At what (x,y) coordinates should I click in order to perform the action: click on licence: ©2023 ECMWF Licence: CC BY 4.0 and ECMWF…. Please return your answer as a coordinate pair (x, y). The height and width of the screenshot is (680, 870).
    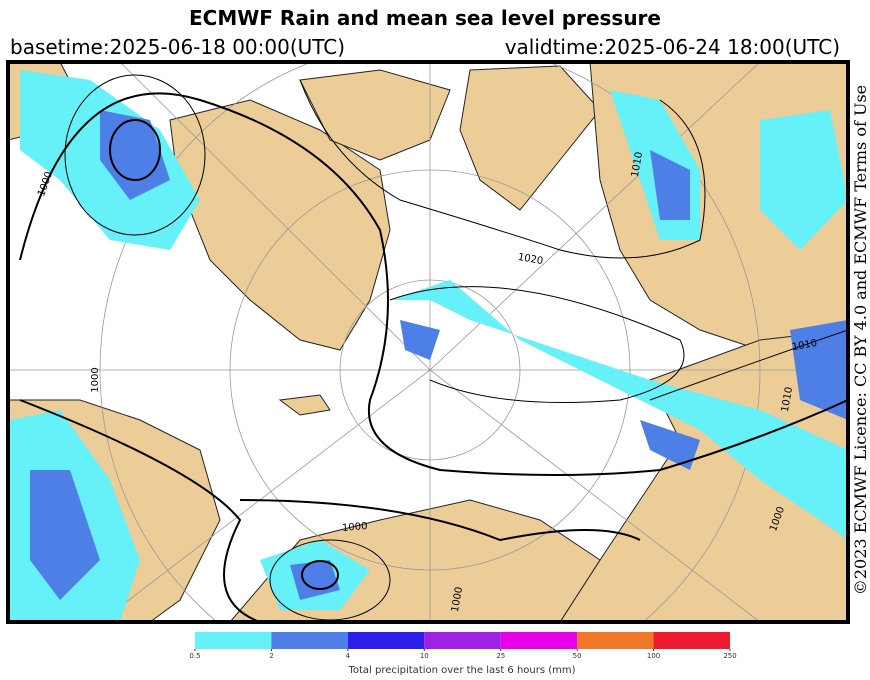
    Looking at the image, I should click on (860, 340).